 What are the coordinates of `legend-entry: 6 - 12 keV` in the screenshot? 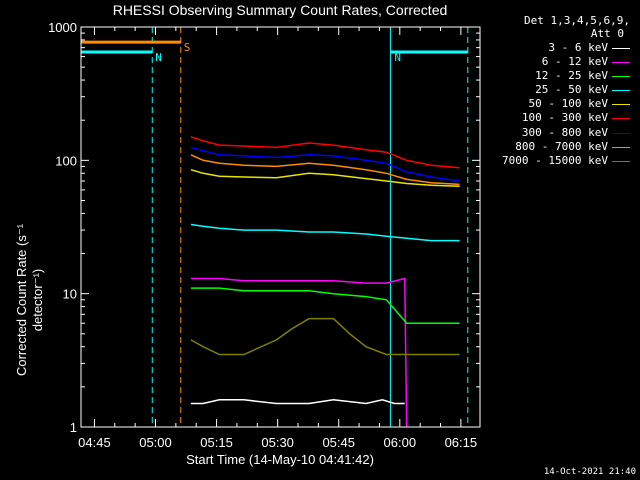 It's located at (559, 62).